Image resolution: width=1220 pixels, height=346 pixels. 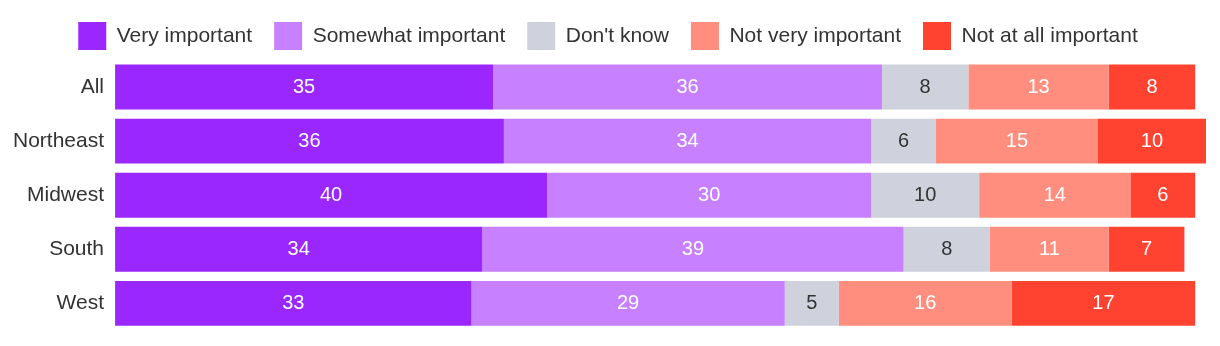 I want to click on data-label: 5, so click(x=812, y=301).